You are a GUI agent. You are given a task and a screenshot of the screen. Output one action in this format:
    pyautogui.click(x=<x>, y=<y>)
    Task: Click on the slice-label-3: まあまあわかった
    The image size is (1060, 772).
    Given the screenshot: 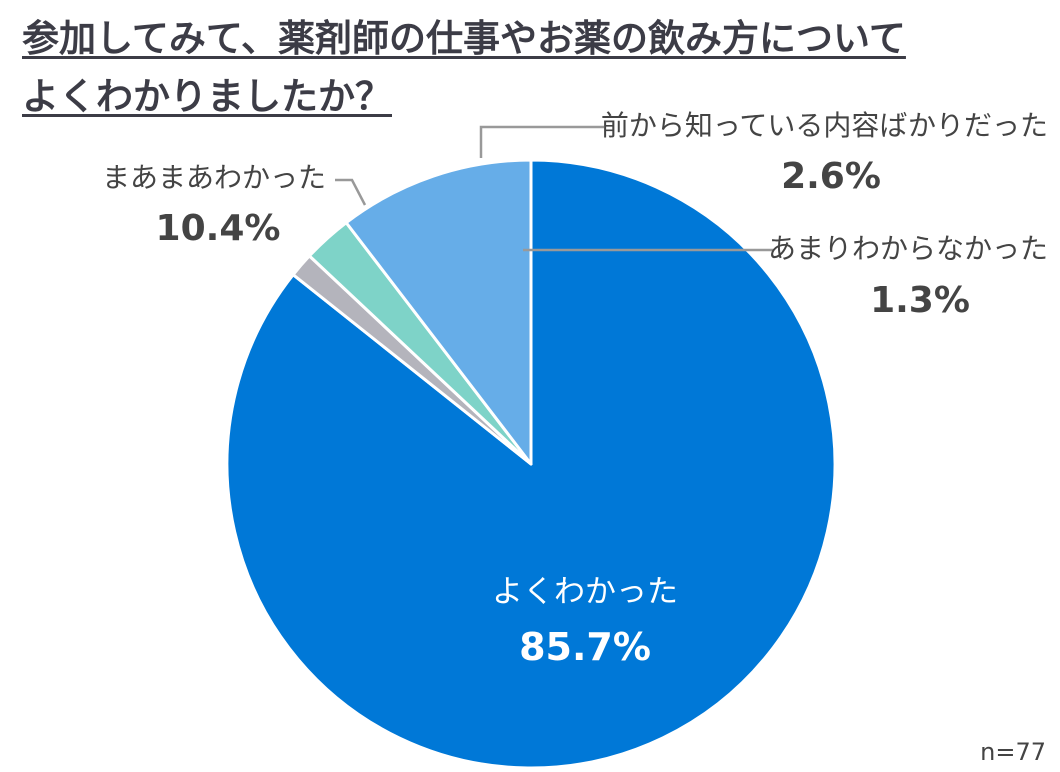 What is the action you would take?
    pyautogui.click(x=214, y=177)
    